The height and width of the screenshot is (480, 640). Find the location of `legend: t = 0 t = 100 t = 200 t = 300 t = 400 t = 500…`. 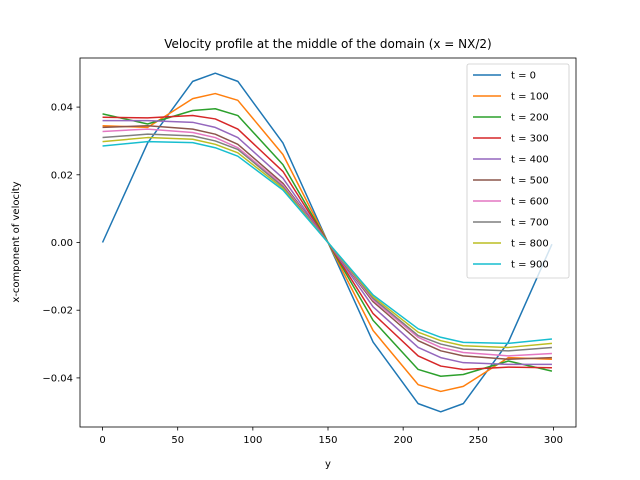

legend: t = 0 t = 100 t = 200 t = 300 t = 400 t = 500… is located at coordinates (518, 171).